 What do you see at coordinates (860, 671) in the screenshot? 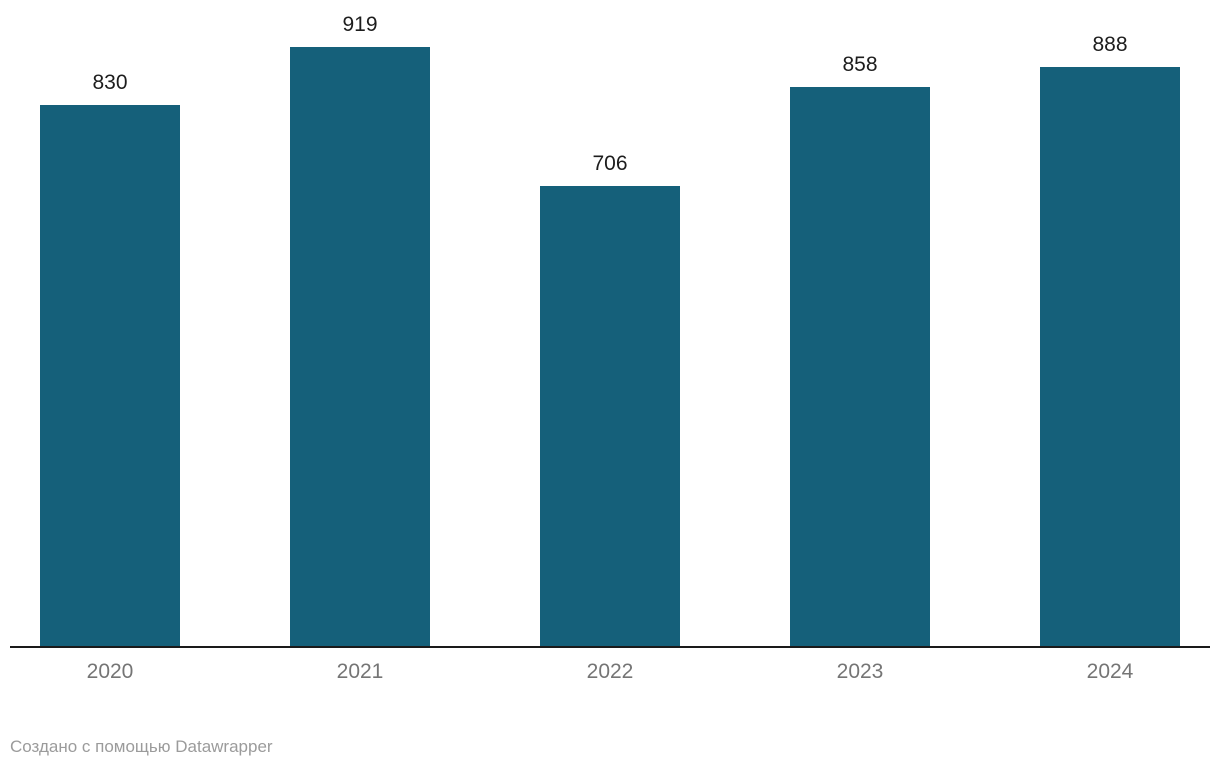
I see `x-tick-label: 2023` at bounding box center [860, 671].